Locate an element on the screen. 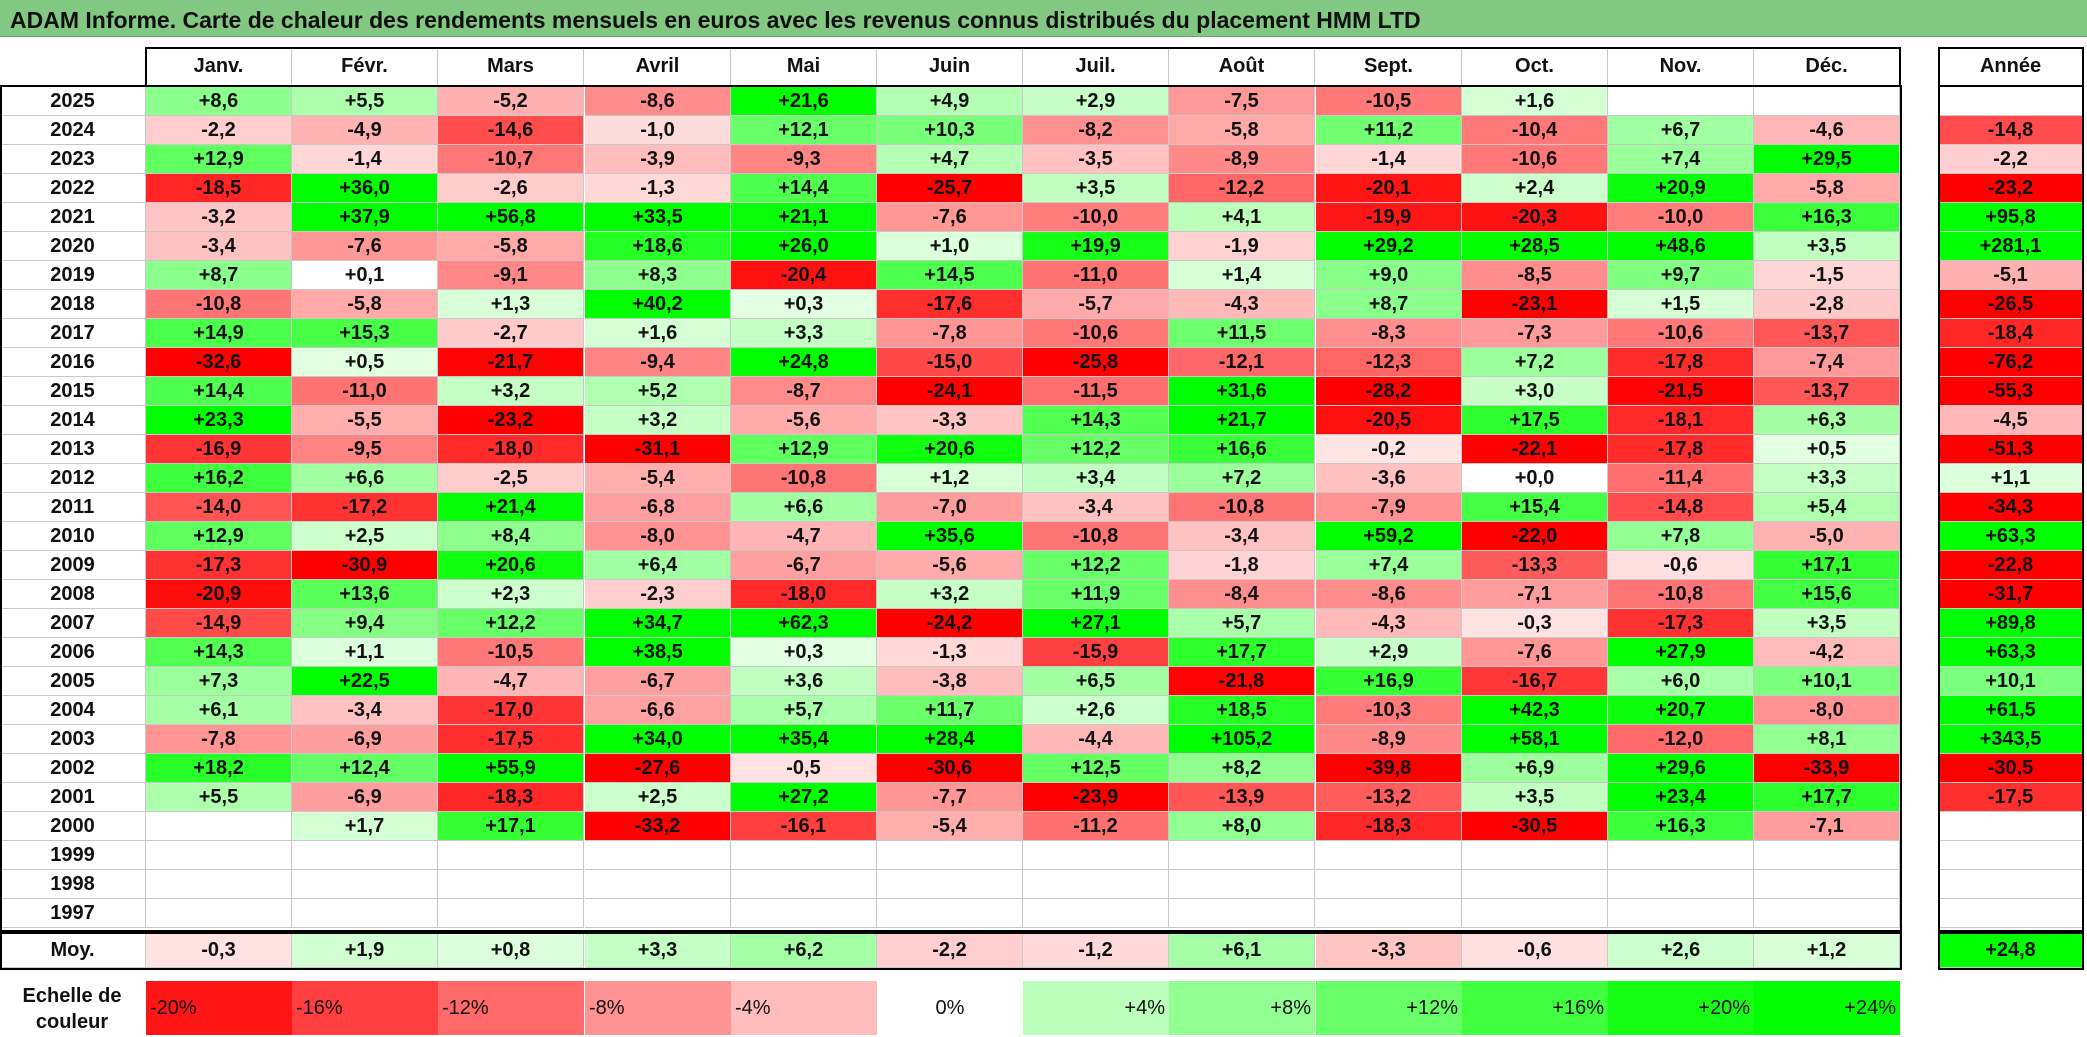  heatmap-cell: -4,2 is located at coordinates (1827, 652).